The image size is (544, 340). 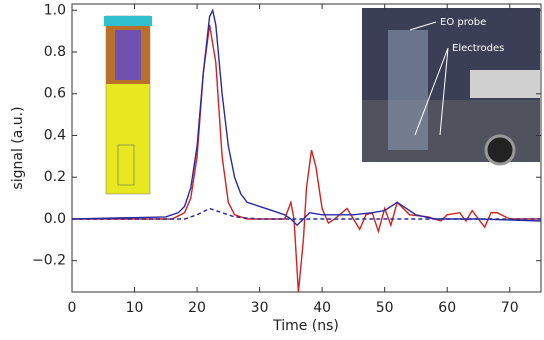 What do you see at coordinates (260, 308) in the screenshot?
I see `x-tick-label: 30` at bounding box center [260, 308].